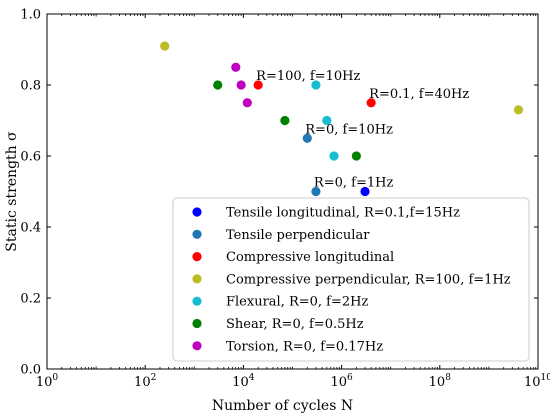  What do you see at coordinates (310, 257) in the screenshot?
I see `legend-entry-label: Compressive longitudinal` at bounding box center [310, 257].